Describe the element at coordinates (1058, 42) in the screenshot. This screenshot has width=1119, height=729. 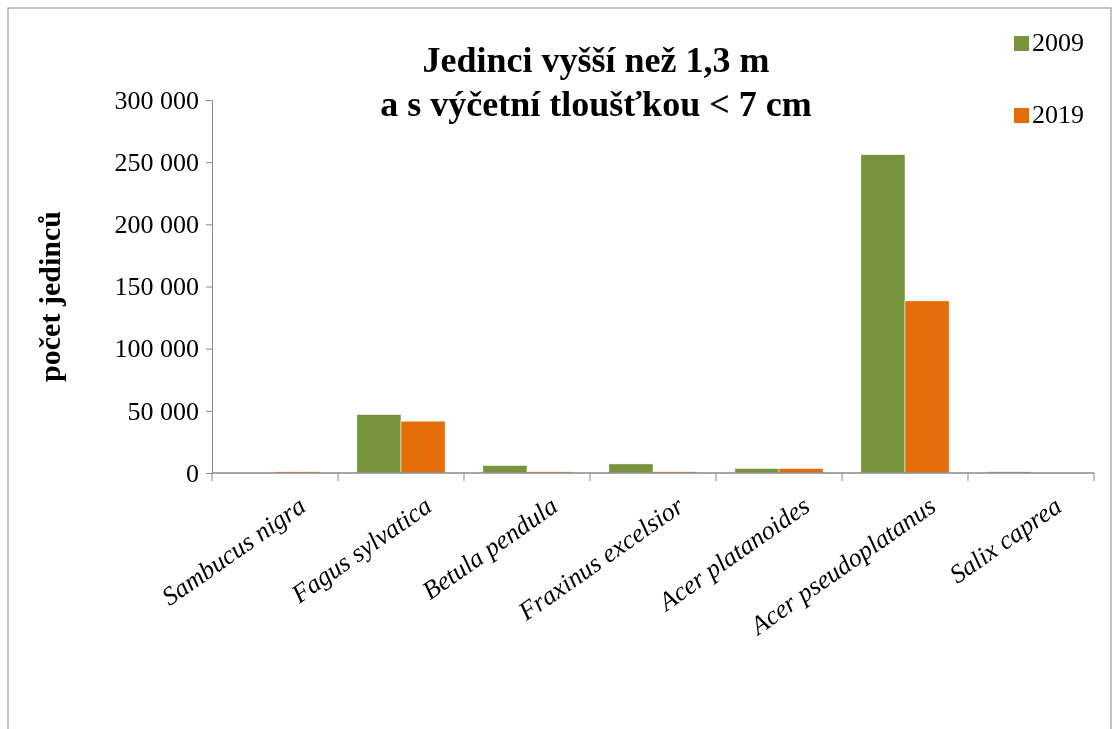
I see `legend-label: 2009` at that location.